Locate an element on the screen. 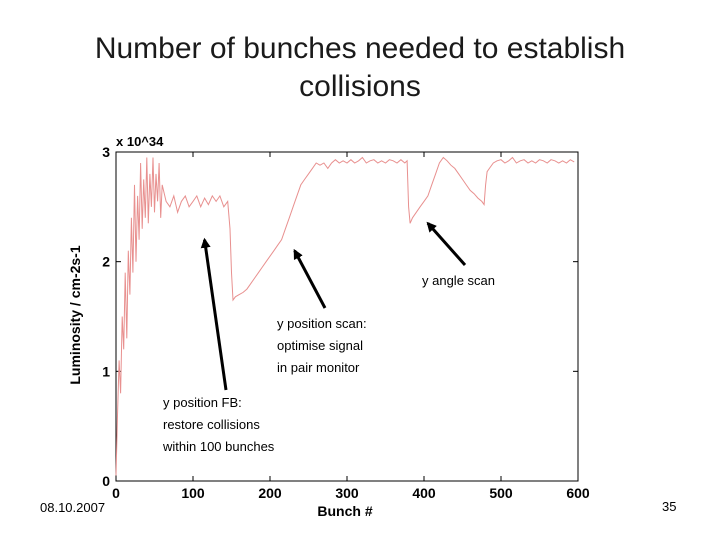  annotation-line: in pair monitor is located at coordinates (318, 367).